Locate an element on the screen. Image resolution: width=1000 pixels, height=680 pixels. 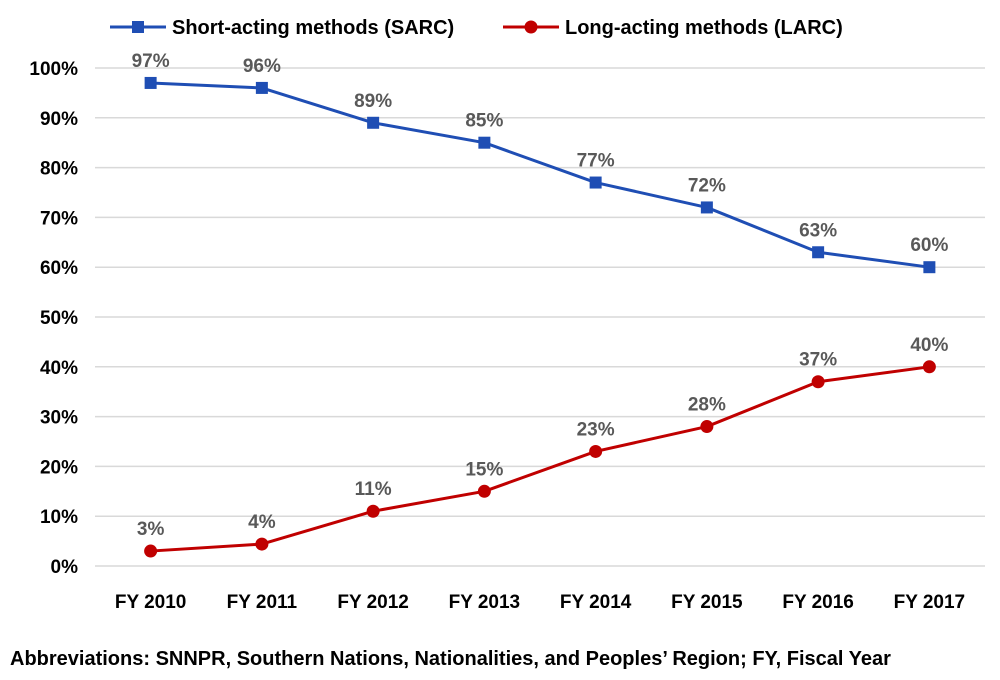
data-label: 60% is located at coordinates (929, 245).